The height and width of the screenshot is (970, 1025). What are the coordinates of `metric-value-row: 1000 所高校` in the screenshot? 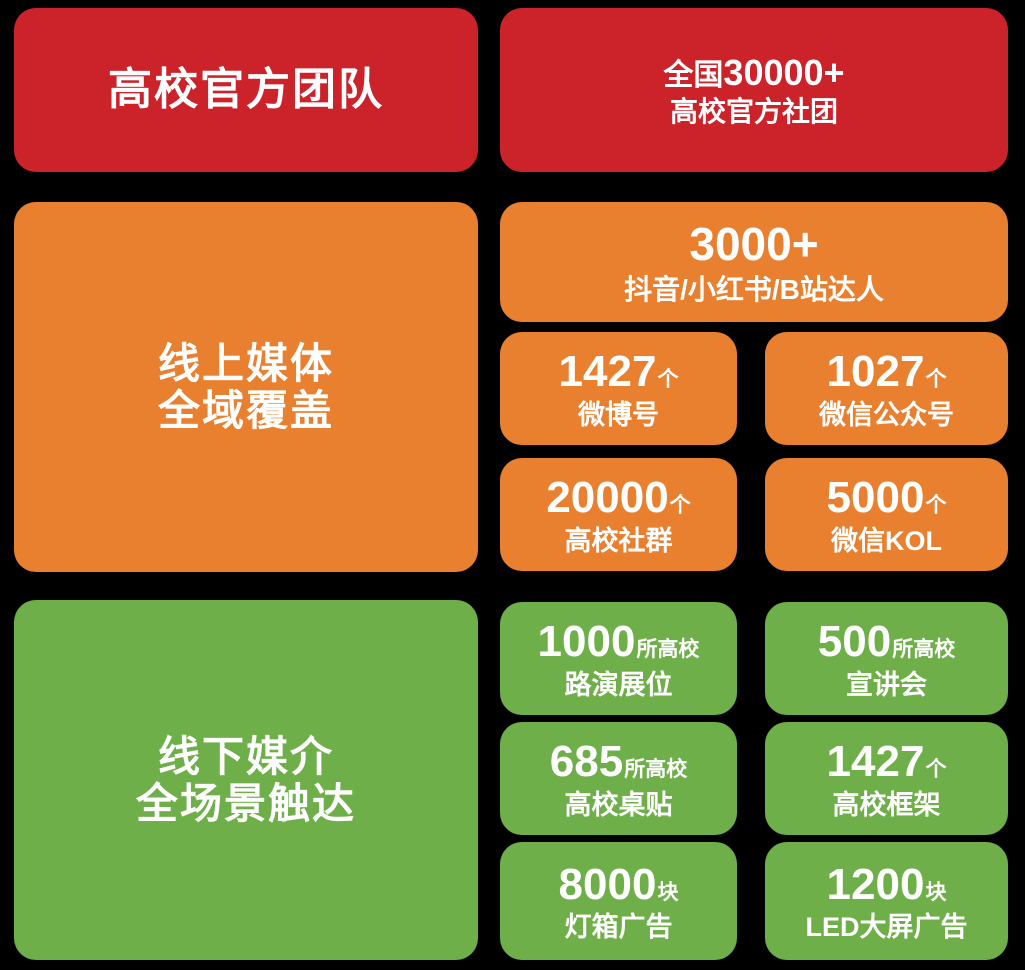 It's located at (619, 641).